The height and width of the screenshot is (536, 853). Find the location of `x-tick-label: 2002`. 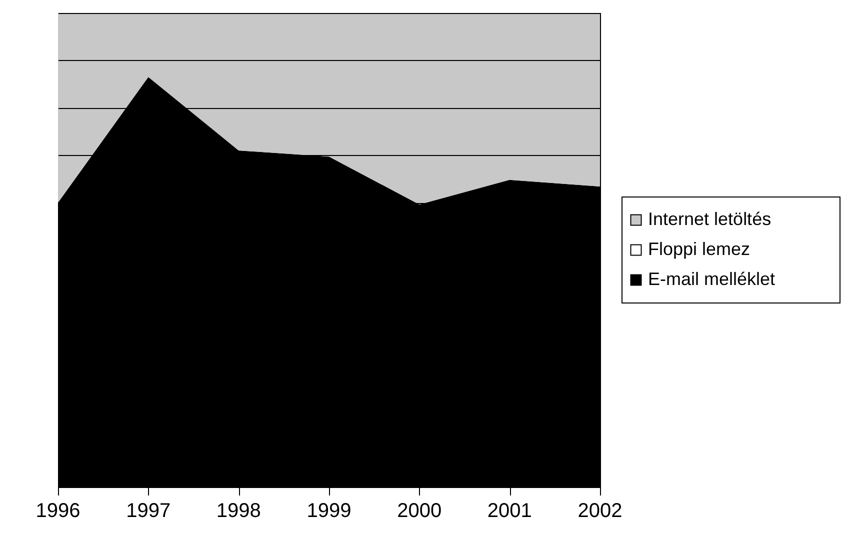

x-tick-label: 2002 is located at coordinates (600, 511).